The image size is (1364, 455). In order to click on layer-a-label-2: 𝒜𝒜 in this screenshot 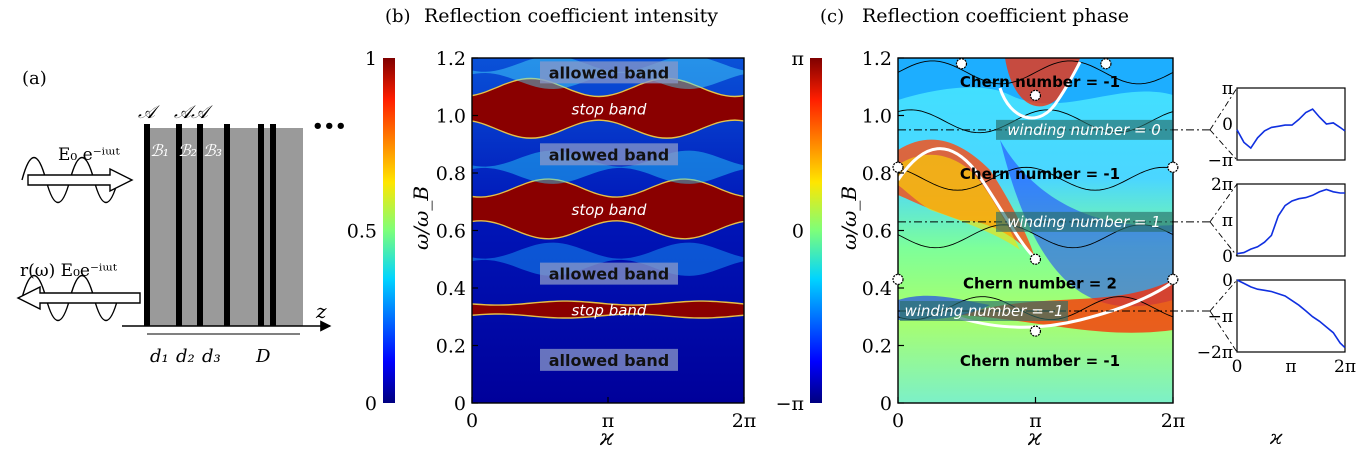, I will do `click(193, 112)`.